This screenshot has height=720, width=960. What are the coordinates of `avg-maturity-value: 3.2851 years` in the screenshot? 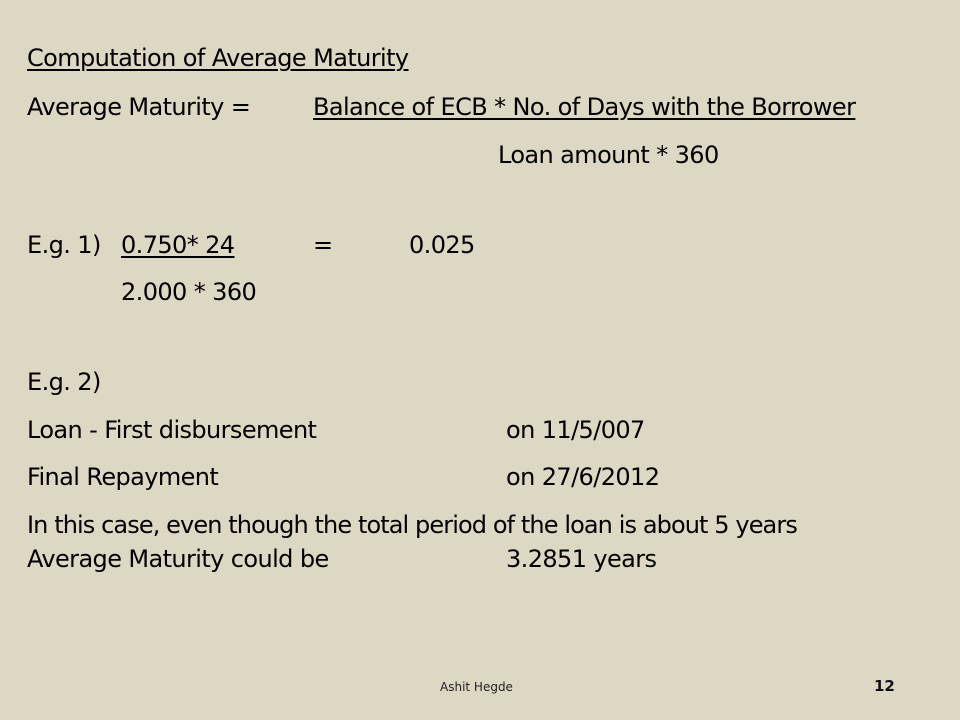 It's located at (581, 559).